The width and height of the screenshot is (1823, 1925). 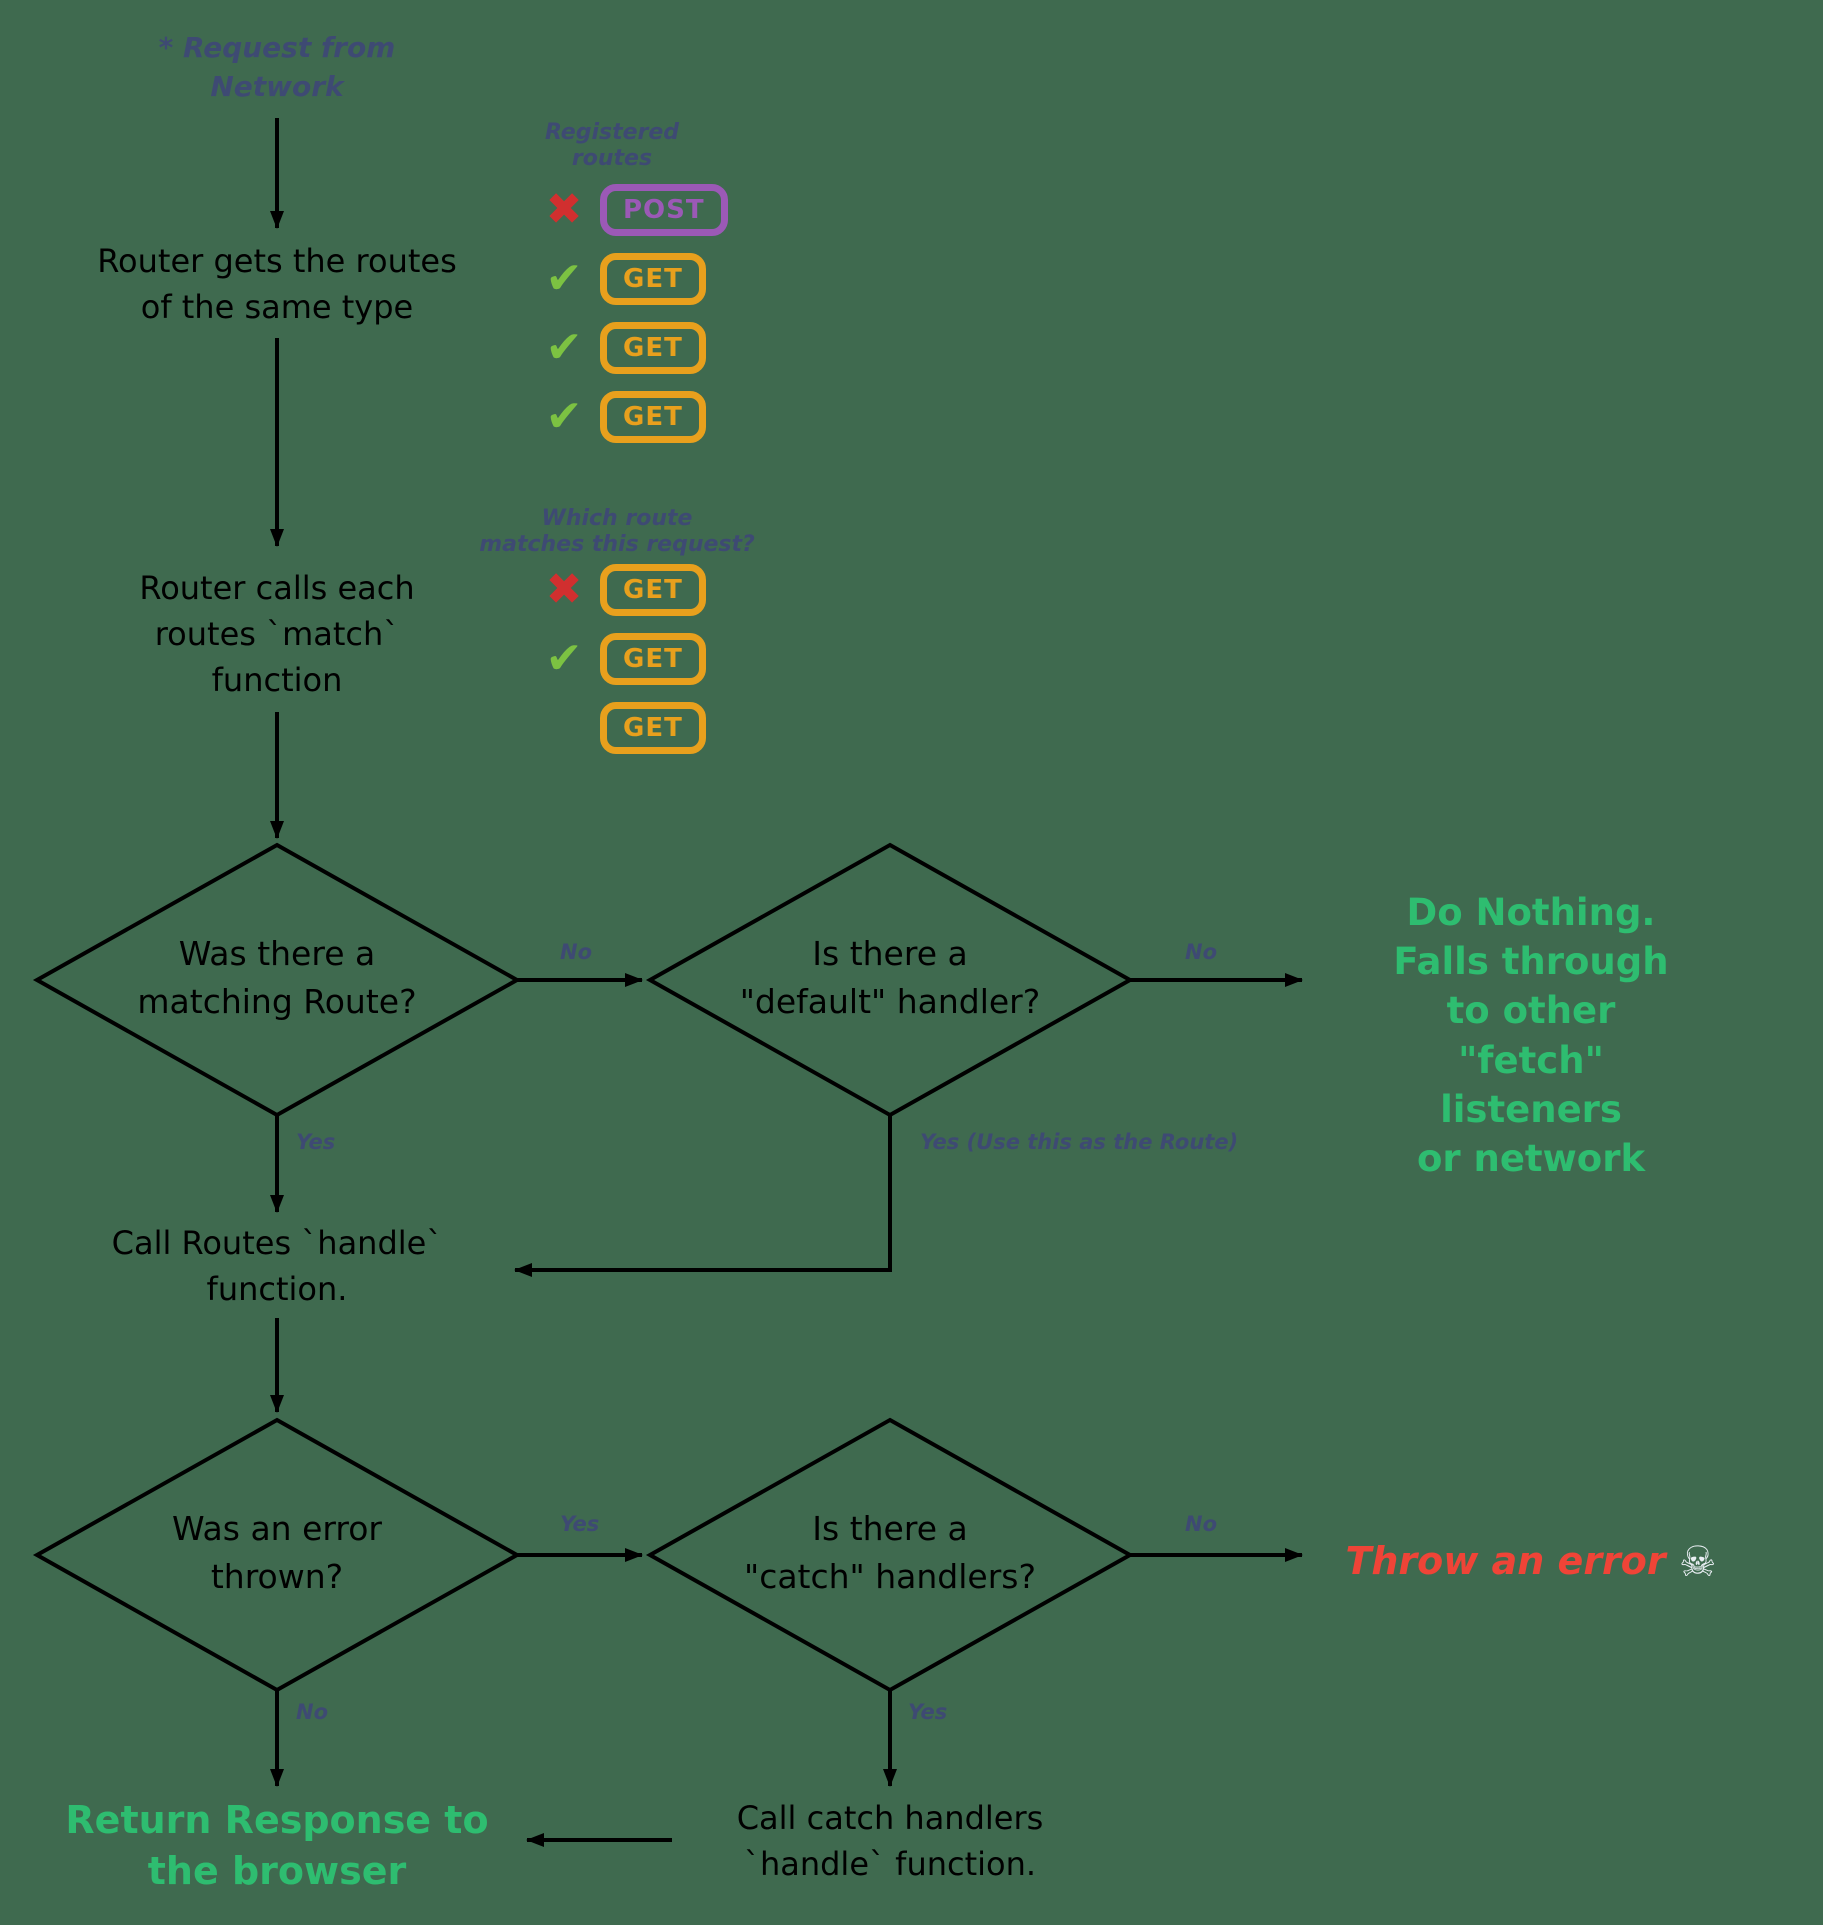 What do you see at coordinates (277, 1845) in the screenshot?
I see `node-return-response: Return Response to the browser` at bounding box center [277, 1845].